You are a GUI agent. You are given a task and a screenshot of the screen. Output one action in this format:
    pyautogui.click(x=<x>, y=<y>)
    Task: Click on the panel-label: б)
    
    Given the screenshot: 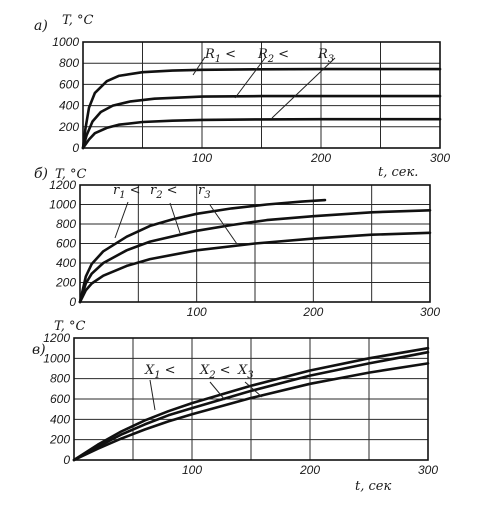 What is the action you would take?
    pyautogui.click(x=41, y=174)
    